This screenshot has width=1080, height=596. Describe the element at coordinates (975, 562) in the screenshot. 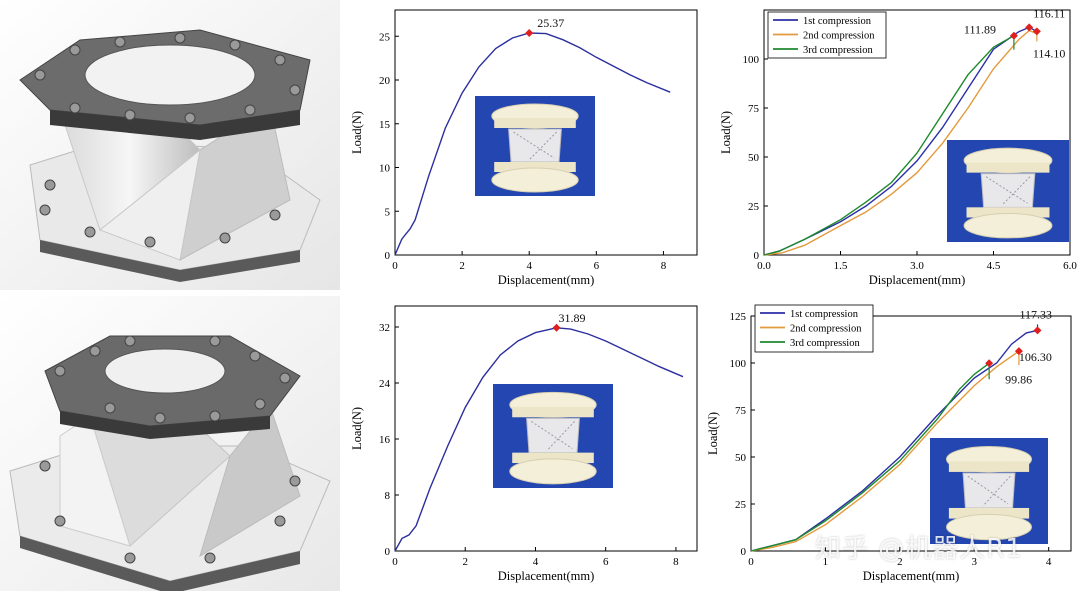

I see `c4-x-tick-label: 3` at that location.